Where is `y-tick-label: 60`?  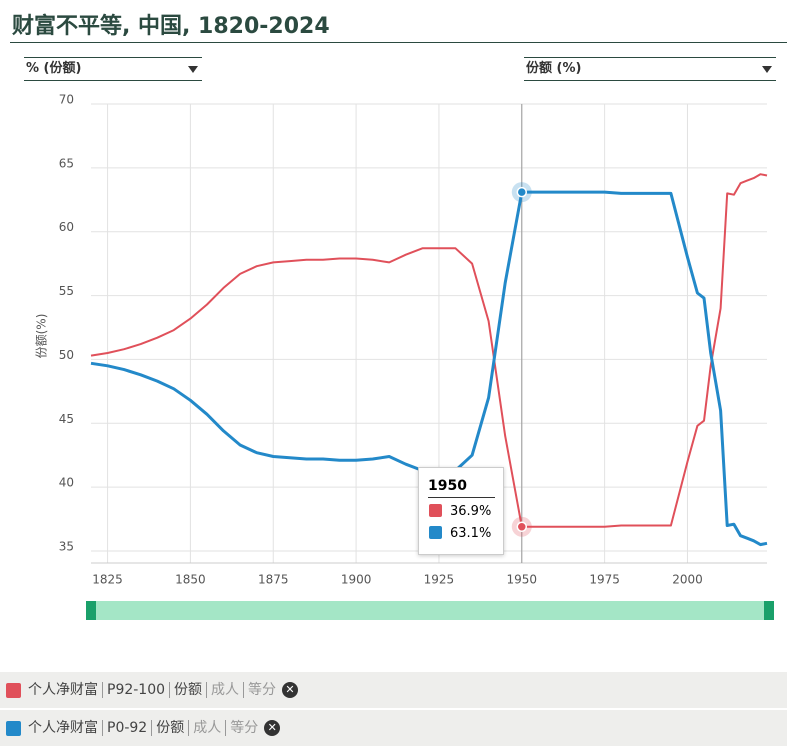 y-tick-label: 60 is located at coordinates (66, 227).